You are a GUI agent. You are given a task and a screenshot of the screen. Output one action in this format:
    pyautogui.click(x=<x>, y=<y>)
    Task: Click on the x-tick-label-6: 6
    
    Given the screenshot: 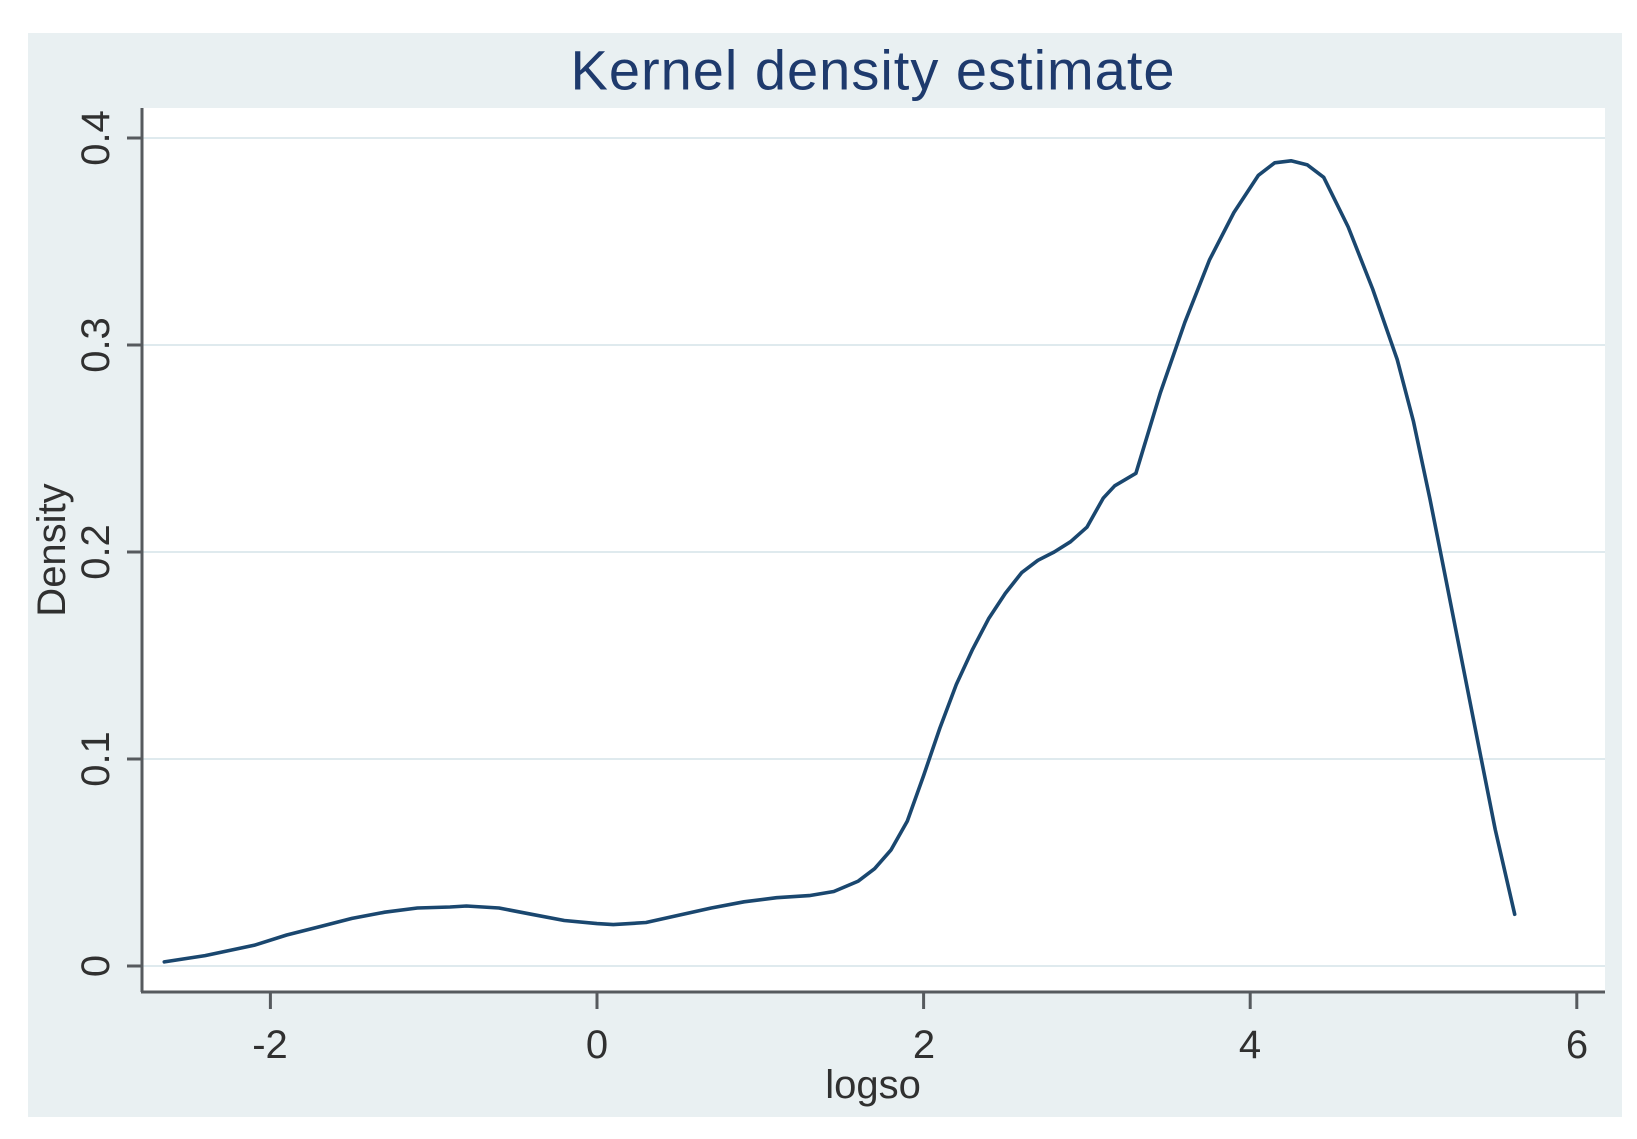 What is the action you would take?
    pyautogui.click(x=1577, y=1045)
    